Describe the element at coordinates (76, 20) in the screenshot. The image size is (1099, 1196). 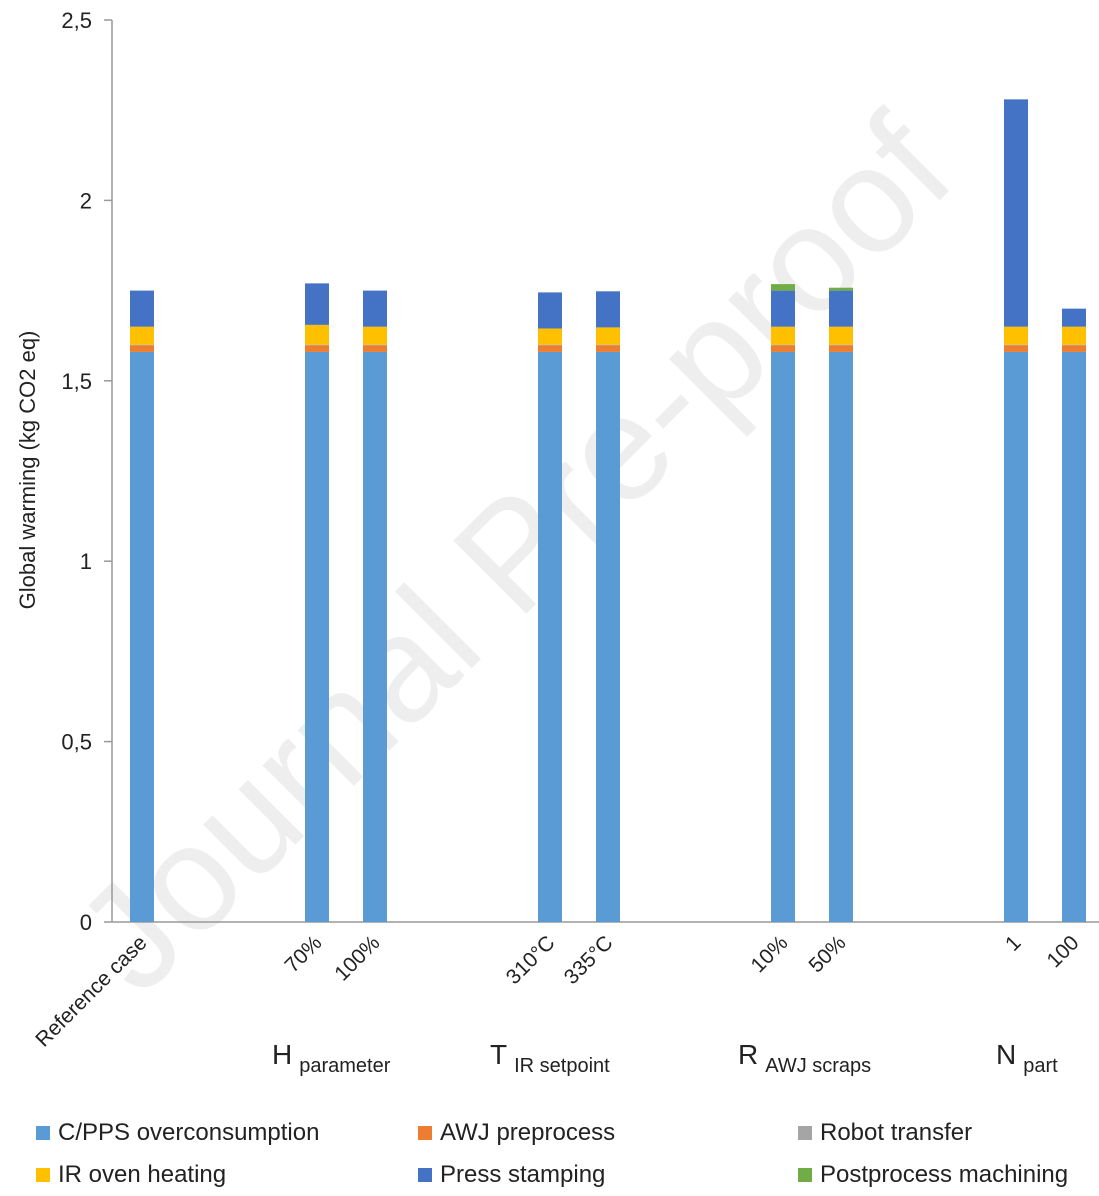
I see `y-tick-label: 2,5` at that location.